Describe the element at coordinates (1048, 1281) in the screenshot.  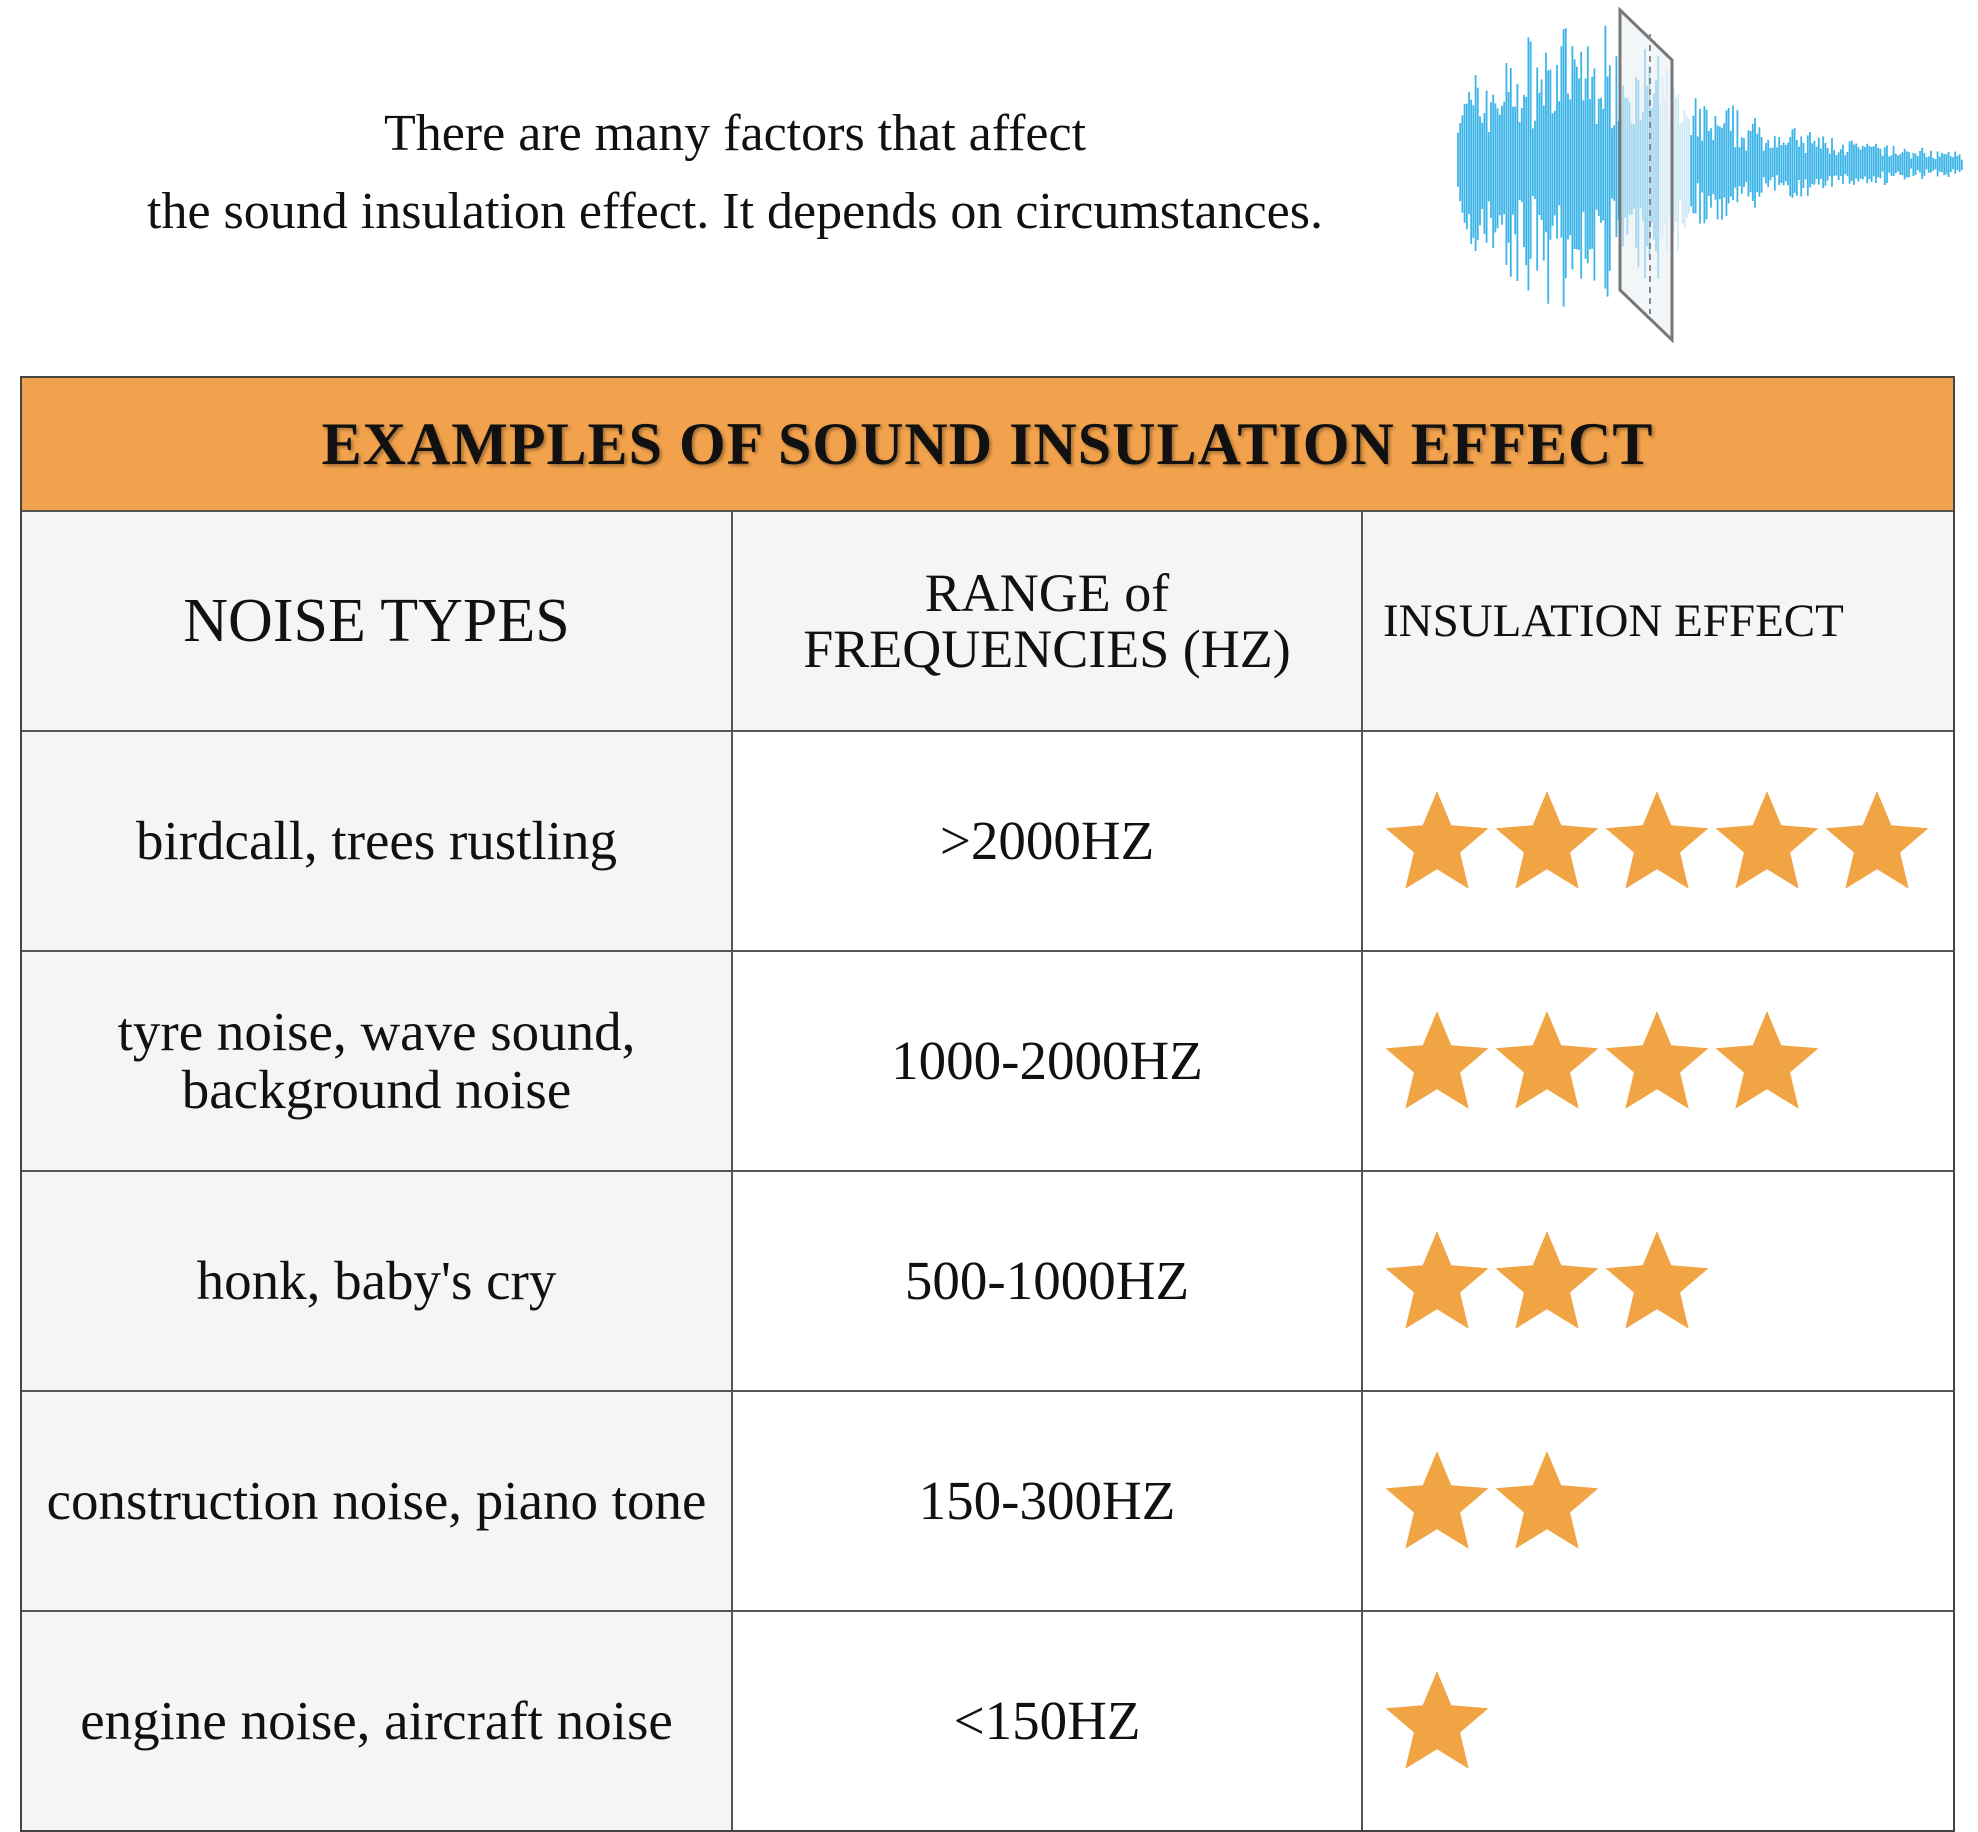
I see `frequency-range: 500-1000HZ` at that location.